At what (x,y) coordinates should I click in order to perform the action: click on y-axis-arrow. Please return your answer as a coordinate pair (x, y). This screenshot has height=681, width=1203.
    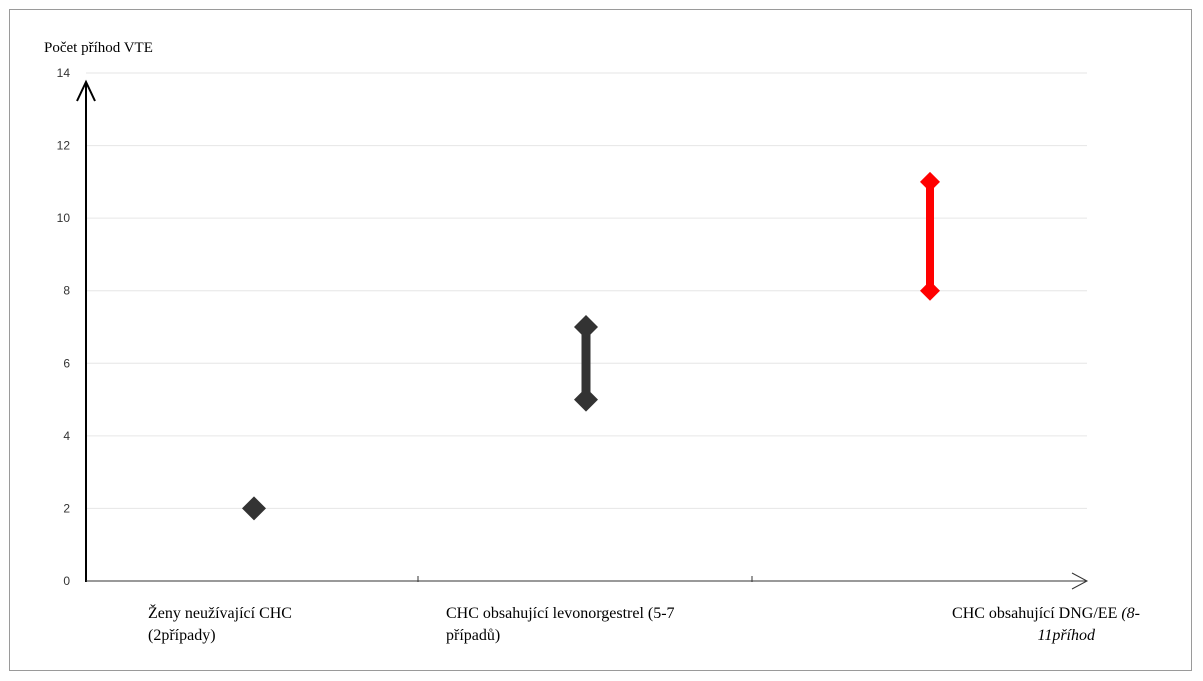
    Looking at the image, I should click on (86, 90).